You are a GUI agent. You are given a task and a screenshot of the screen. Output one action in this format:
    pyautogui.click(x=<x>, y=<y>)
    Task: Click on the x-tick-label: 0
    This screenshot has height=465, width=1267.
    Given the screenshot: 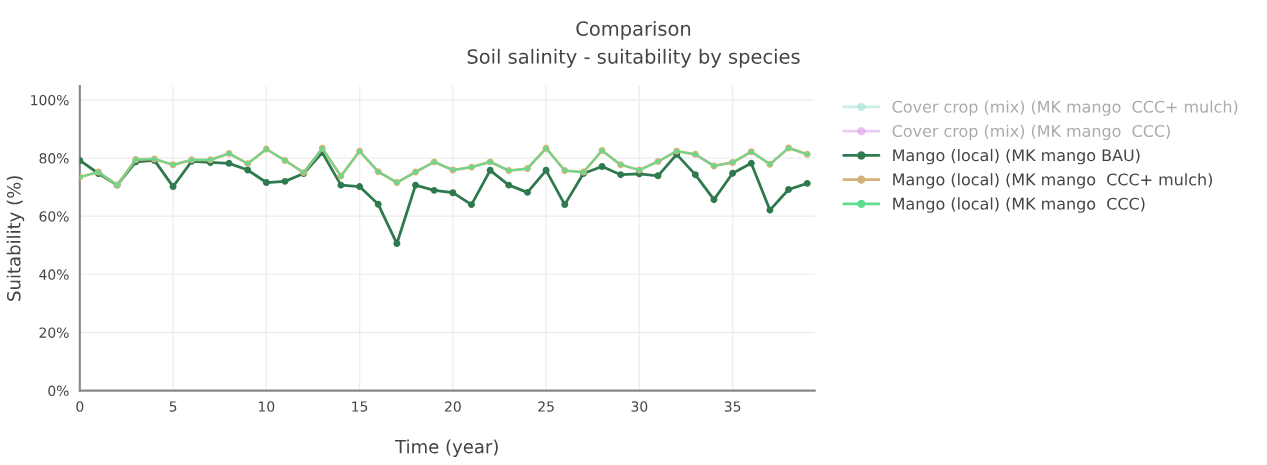 What is the action you would take?
    pyautogui.click(x=80, y=406)
    